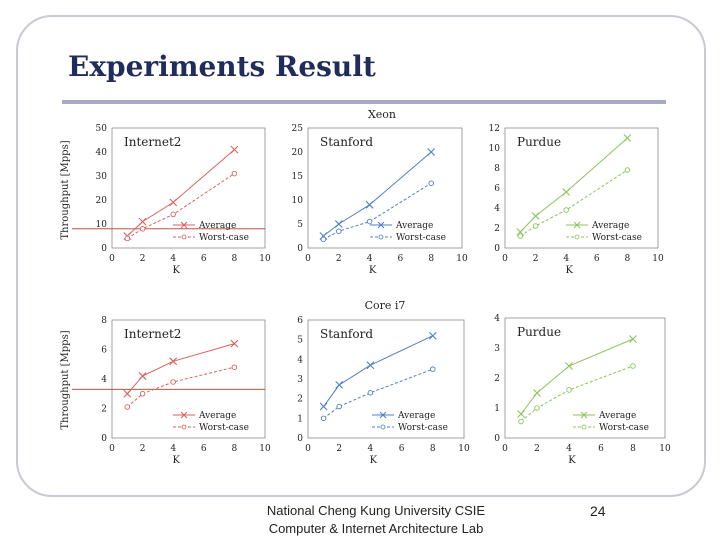 This screenshot has width=720, height=540. What do you see at coordinates (102, 153) in the screenshot?
I see `y-tick-label: 40` at bounding box center [102, 153].